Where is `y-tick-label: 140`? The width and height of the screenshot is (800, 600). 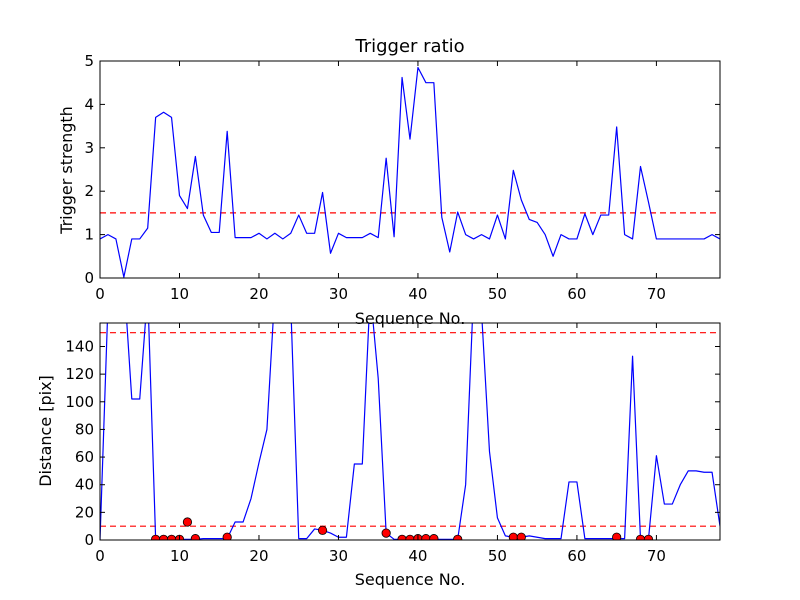
y-tick-label: 140 is located at coordinates (79, 346).